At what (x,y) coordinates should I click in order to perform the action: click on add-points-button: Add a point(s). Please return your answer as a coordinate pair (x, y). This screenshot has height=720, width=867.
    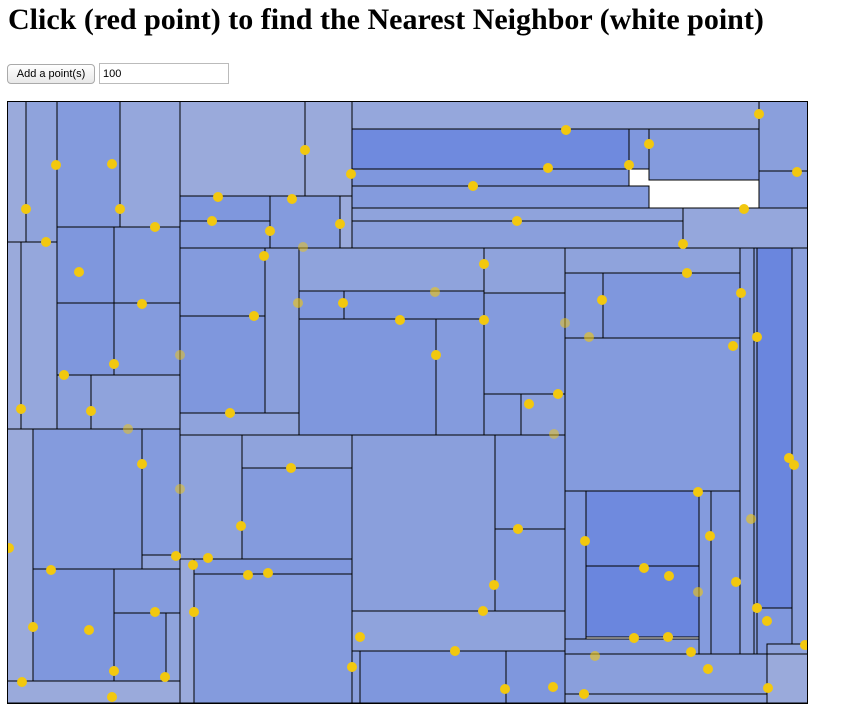
    Looking at the image, I should click on (51, 74).